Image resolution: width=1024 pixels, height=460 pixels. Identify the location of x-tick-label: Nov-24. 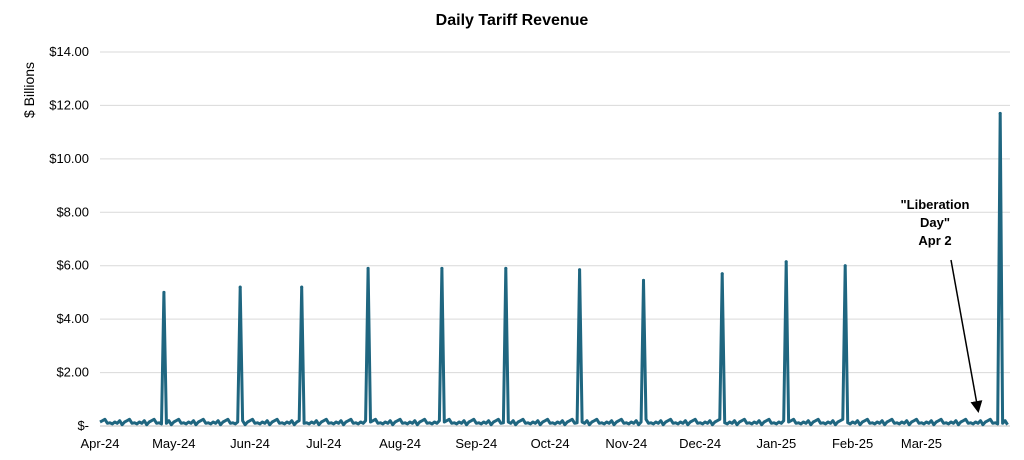
(626, 443).